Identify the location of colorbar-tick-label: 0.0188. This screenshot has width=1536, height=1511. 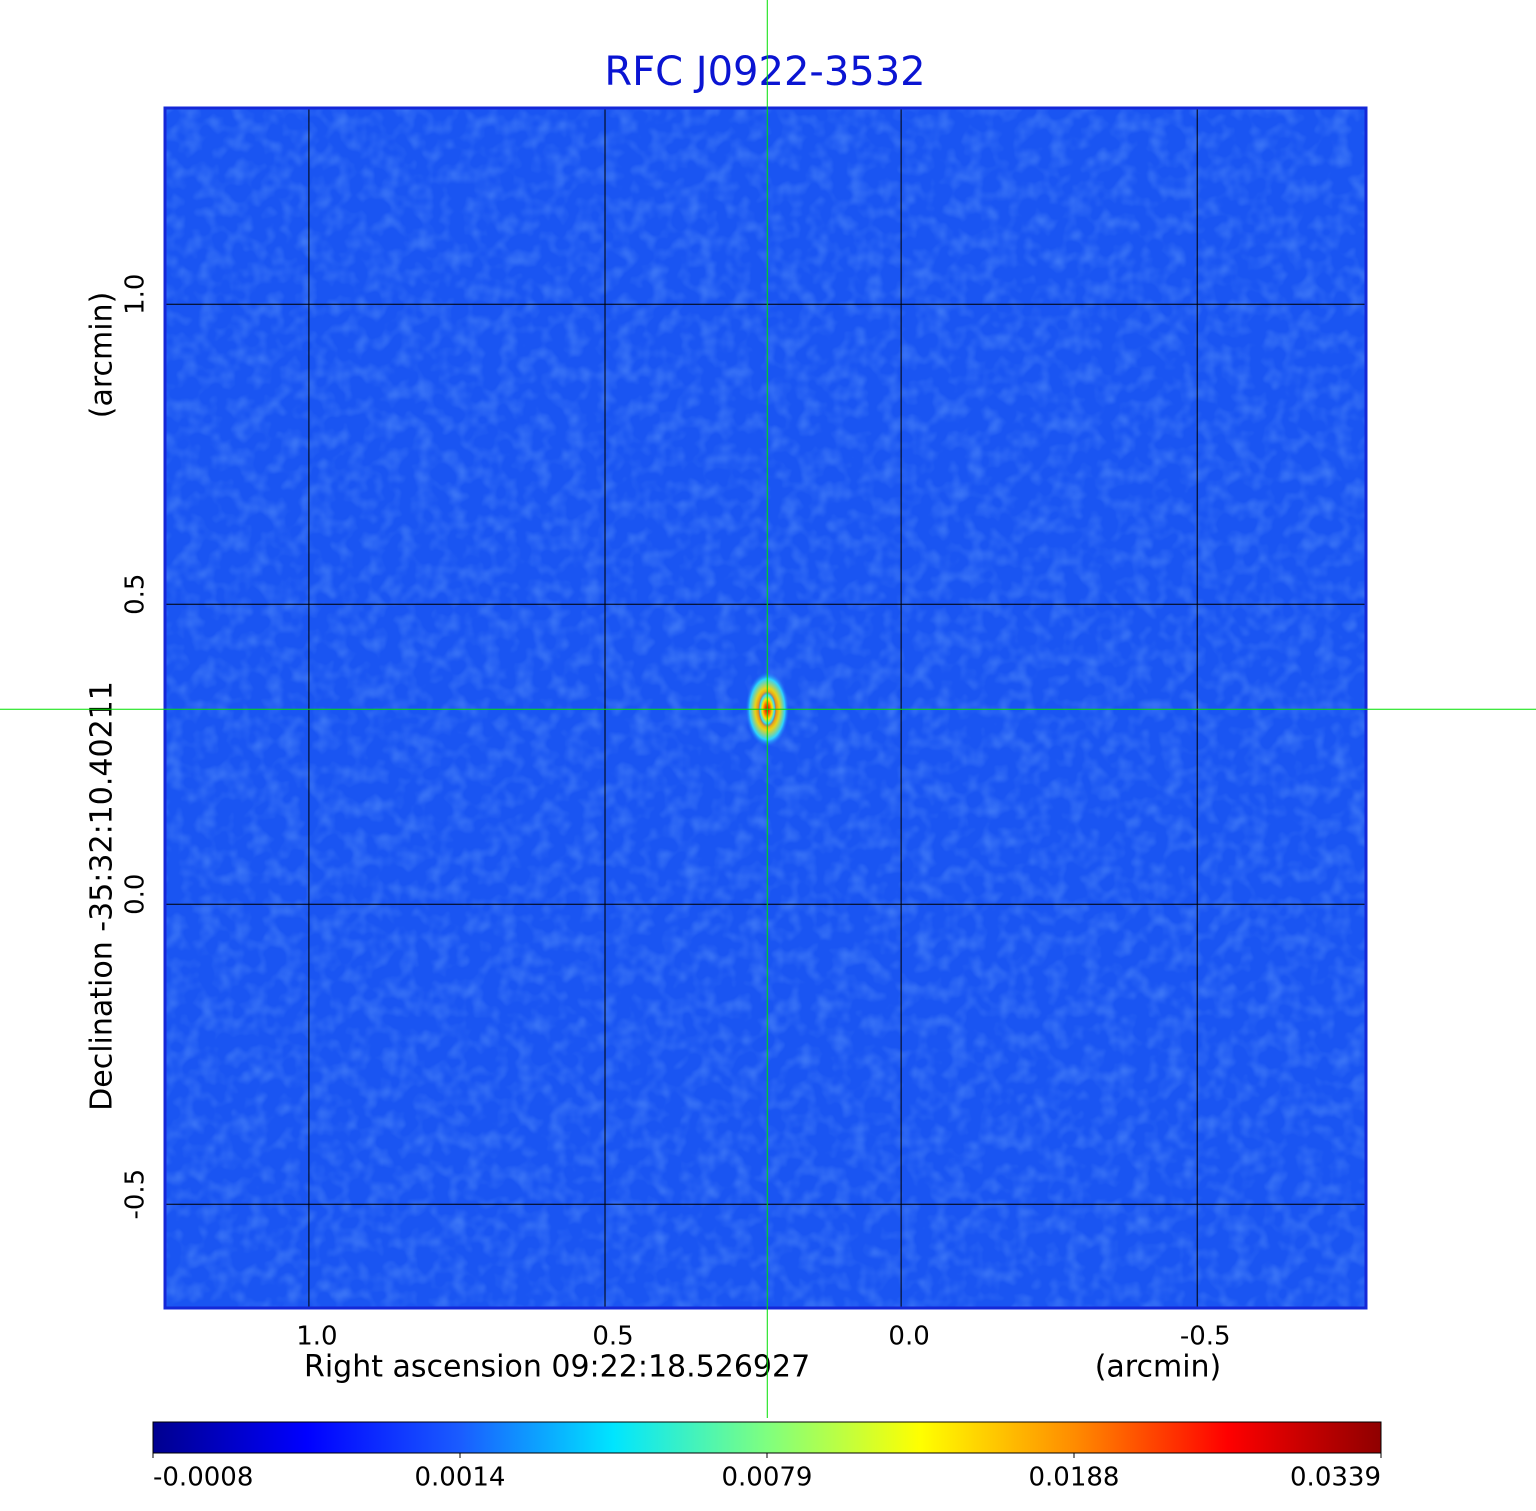
(1074, 1478).